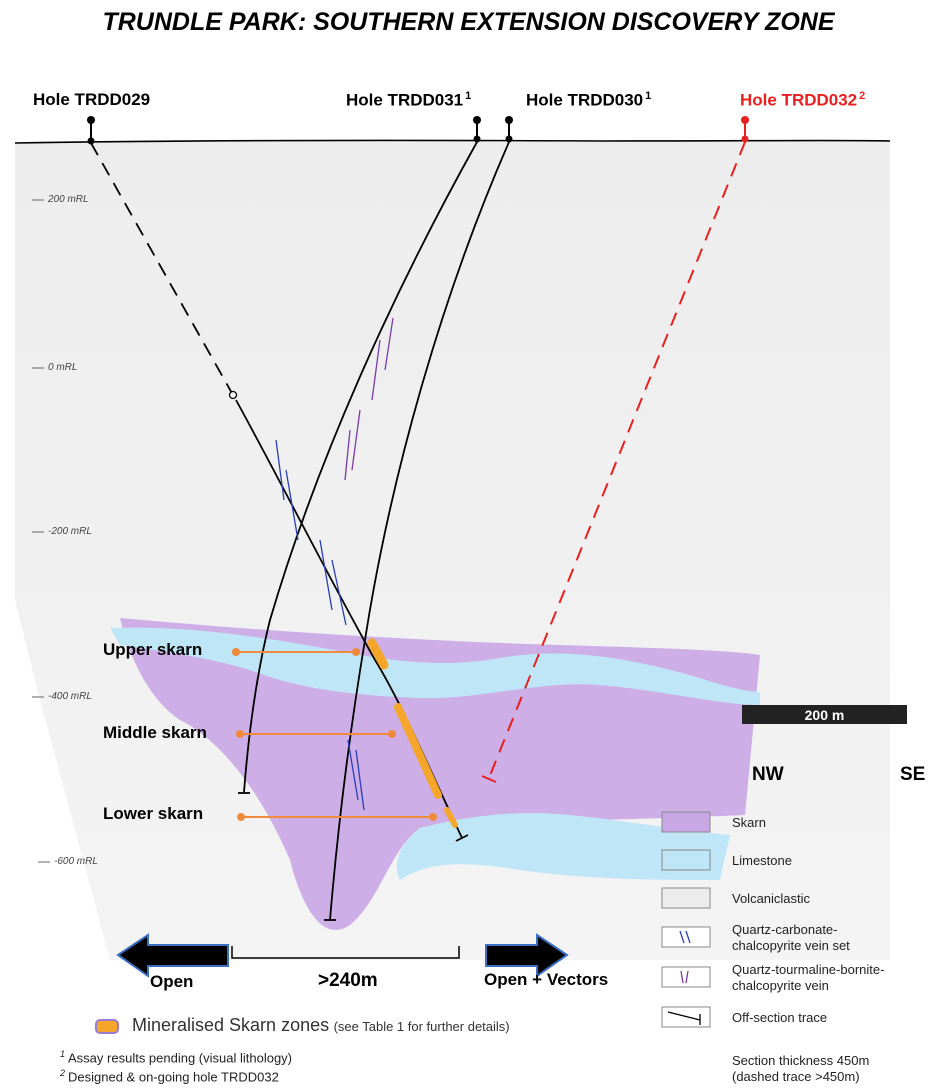 The width and height of the screenshot is (937, 1090). I want to click on rl-label-0: 0 mRL, so click(63, 367).